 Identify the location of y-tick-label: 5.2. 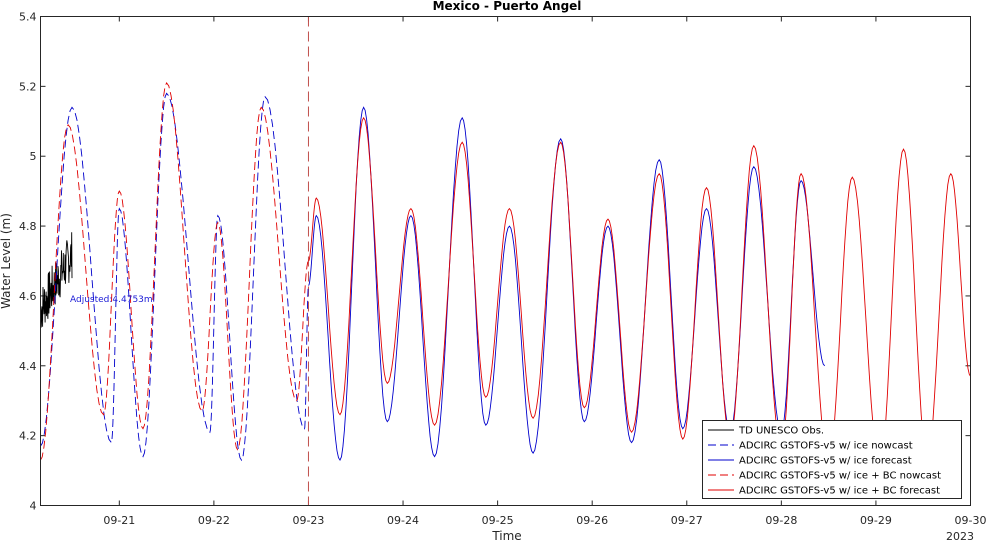
(28, 86).